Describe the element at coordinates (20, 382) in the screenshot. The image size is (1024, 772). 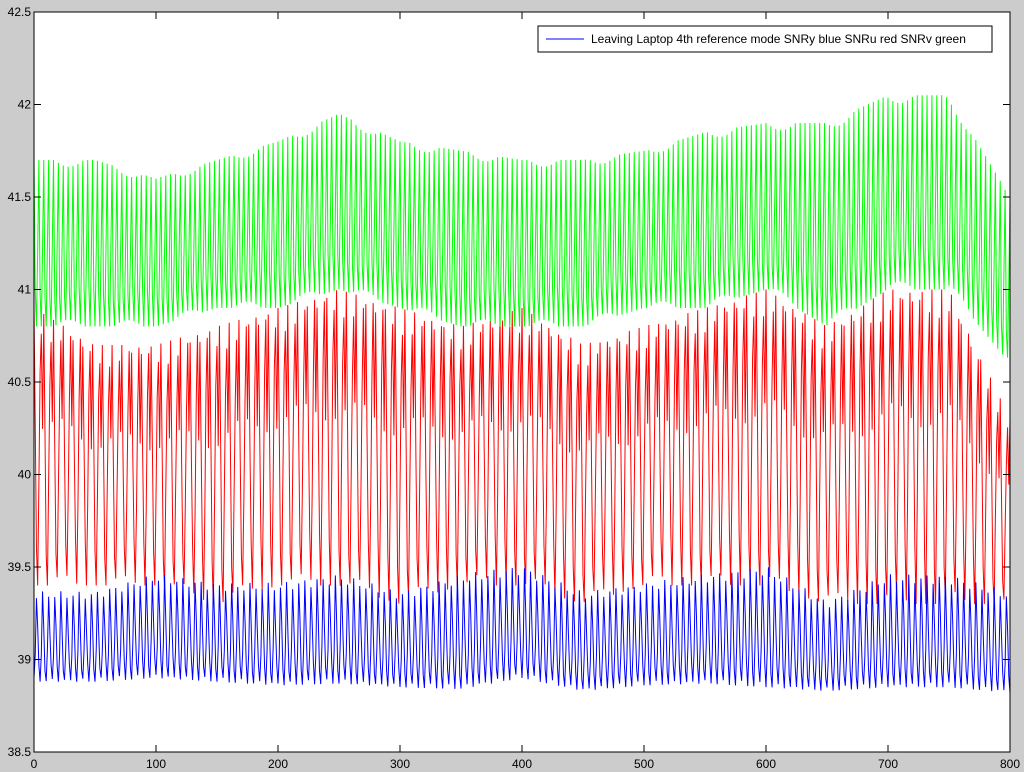
I see `y-tick-label: 40.5` at that location.